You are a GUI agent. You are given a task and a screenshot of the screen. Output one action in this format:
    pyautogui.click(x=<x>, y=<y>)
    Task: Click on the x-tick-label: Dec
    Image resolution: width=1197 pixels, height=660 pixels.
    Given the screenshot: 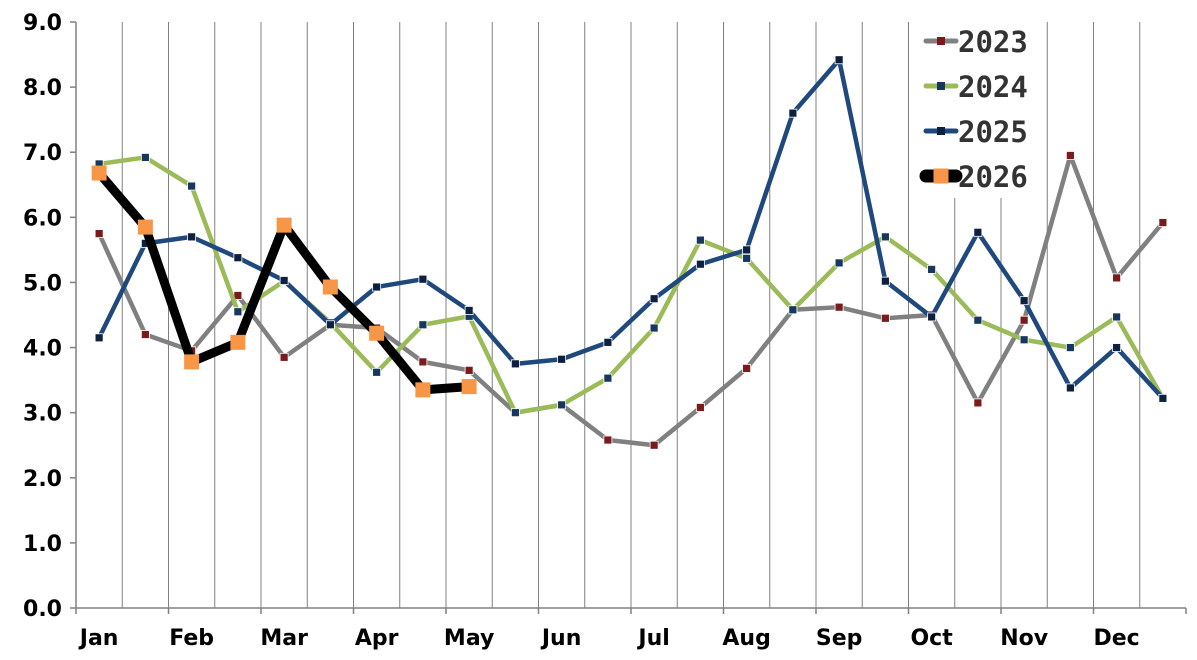 What is the action you would take?
    pyautogui.click(x=1117, y=638)
    